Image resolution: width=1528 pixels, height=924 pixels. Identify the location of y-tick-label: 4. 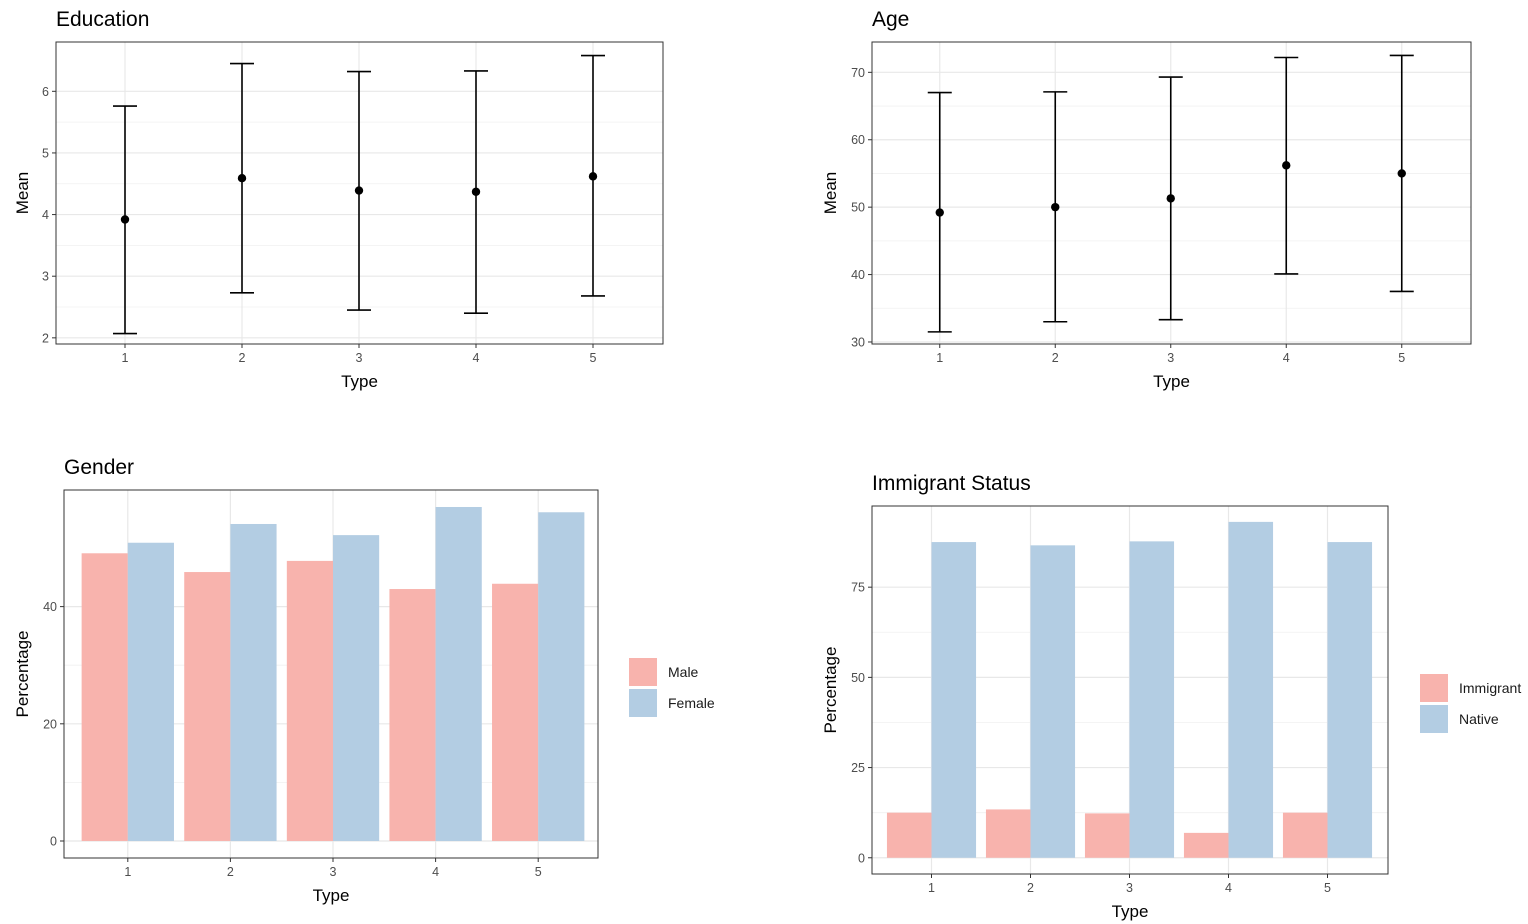
(45, 215).